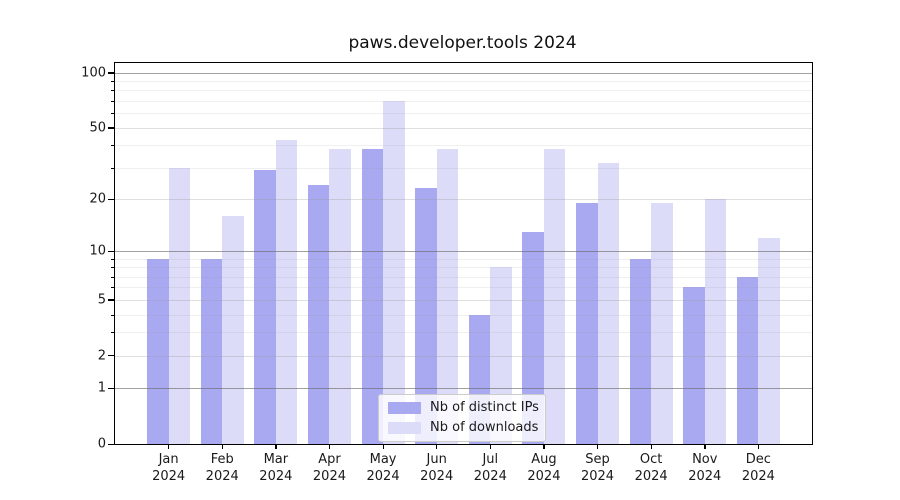  Describe the element at coordinates (715, 321) in the screenshot. I see `bar-downloads-nov` at that location.